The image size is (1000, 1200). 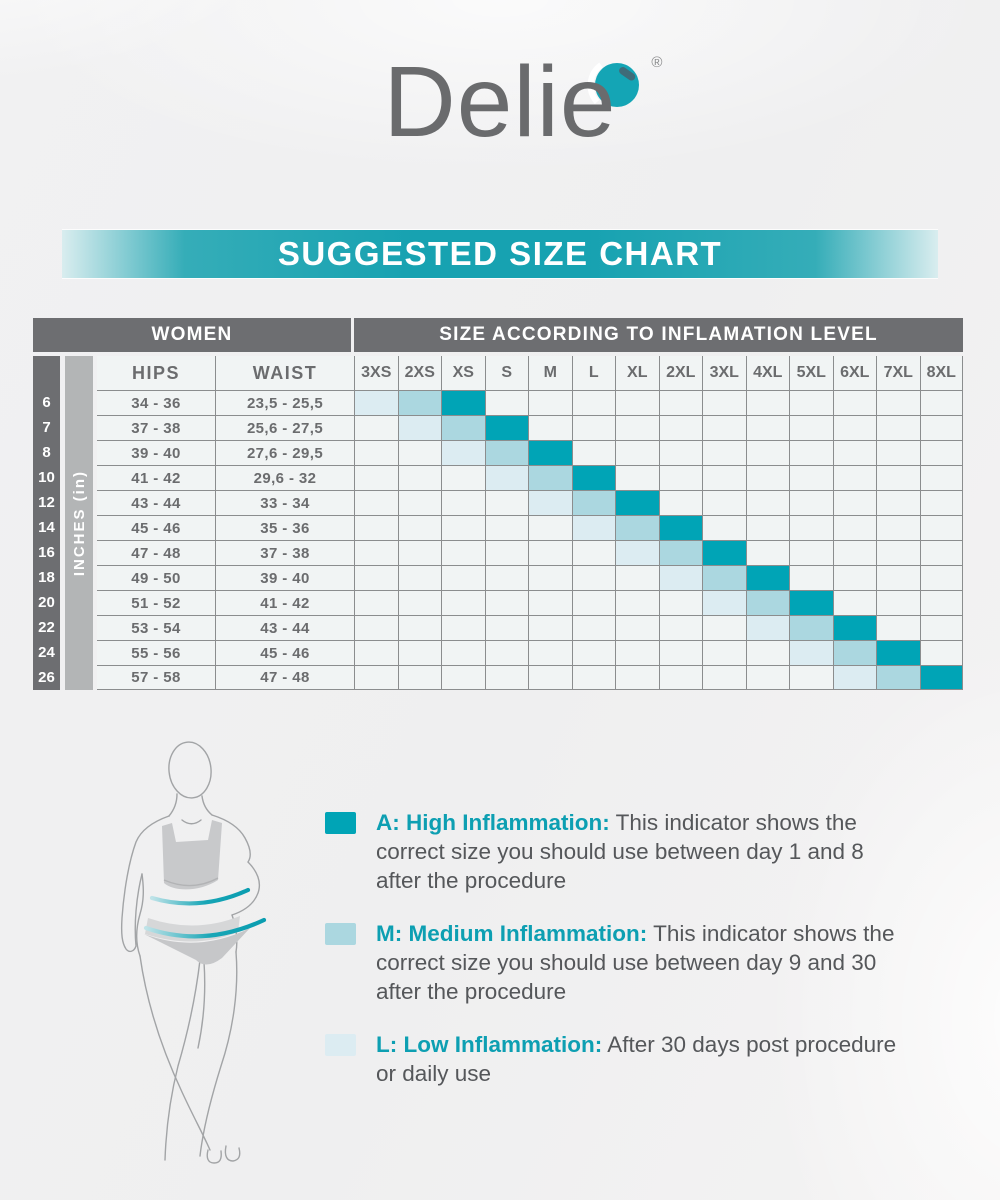 What do you see at coordinates (500, 254) in the screenshot?
I see `title-banner: SUGGESTED SIZE CHART` at bounding box center [500, 254].